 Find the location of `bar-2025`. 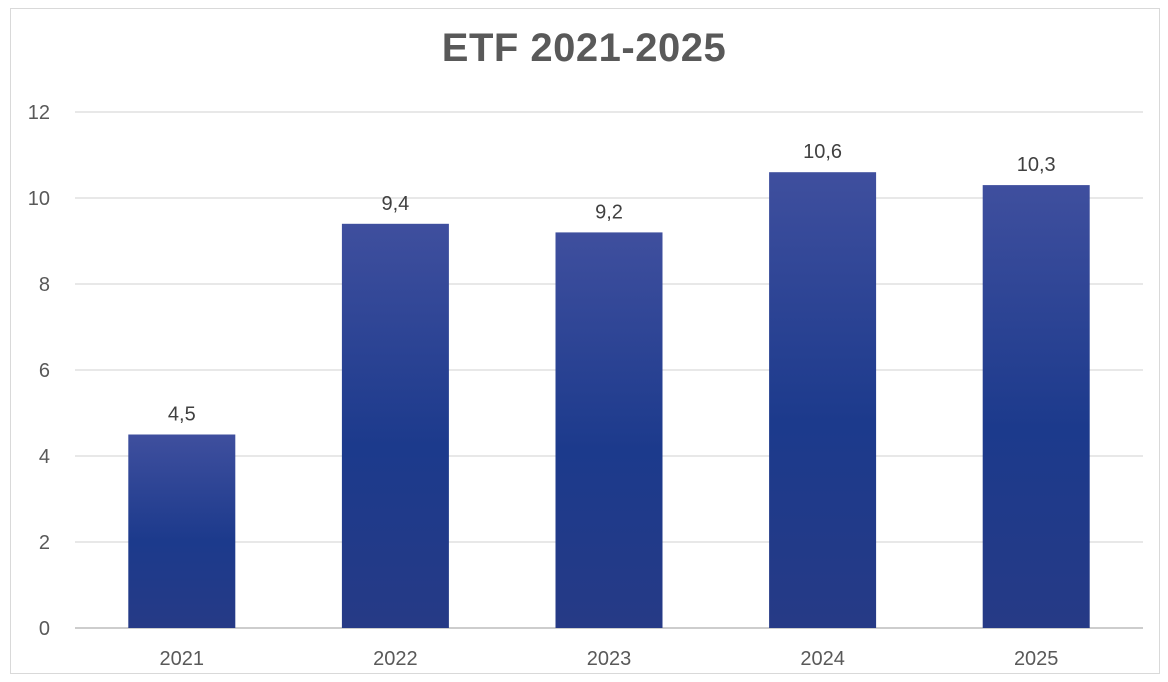

bar-2025 is located at coordinates (1036, 406).